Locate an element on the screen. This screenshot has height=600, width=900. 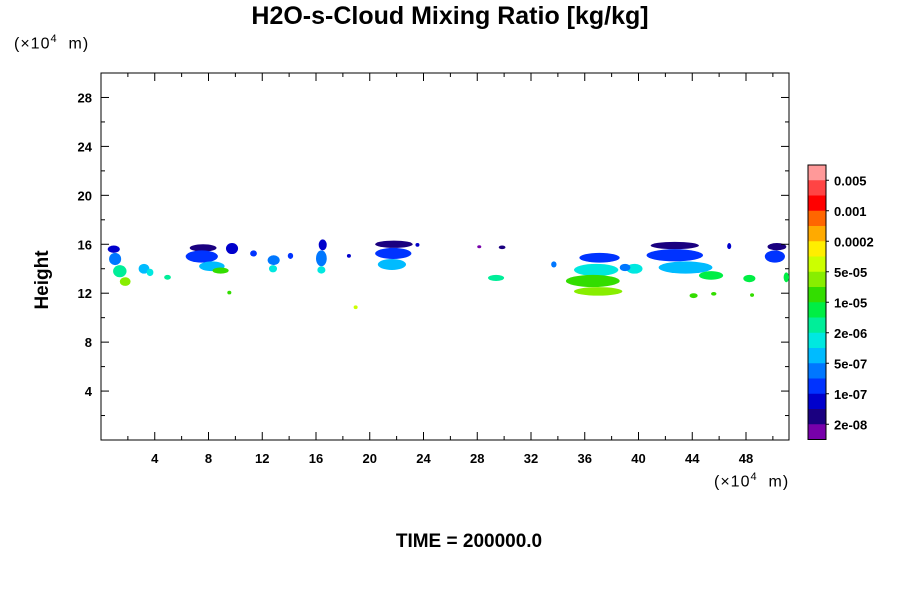
x-tick-label: 40 is located at coordinates (638, 458).